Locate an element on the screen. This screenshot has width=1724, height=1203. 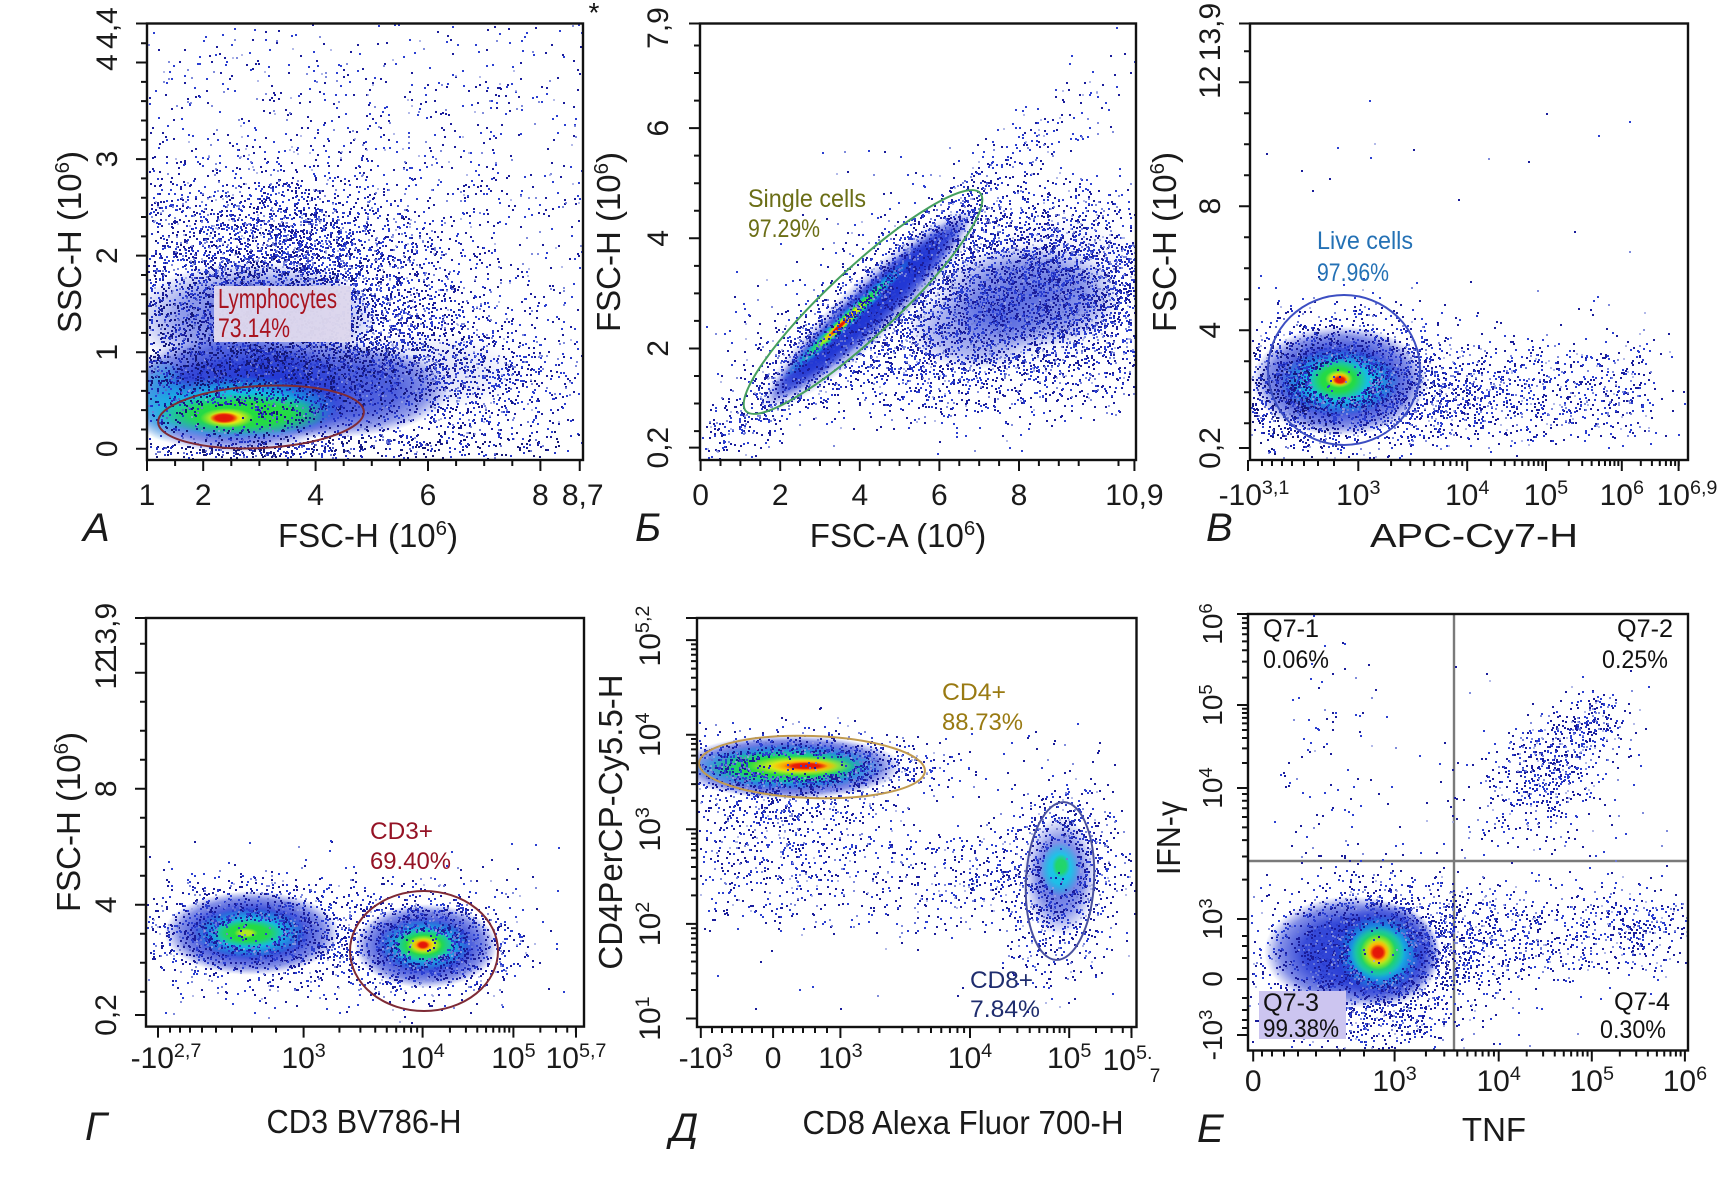
svg-text: 8,7 is located at coordinates (583, 495).